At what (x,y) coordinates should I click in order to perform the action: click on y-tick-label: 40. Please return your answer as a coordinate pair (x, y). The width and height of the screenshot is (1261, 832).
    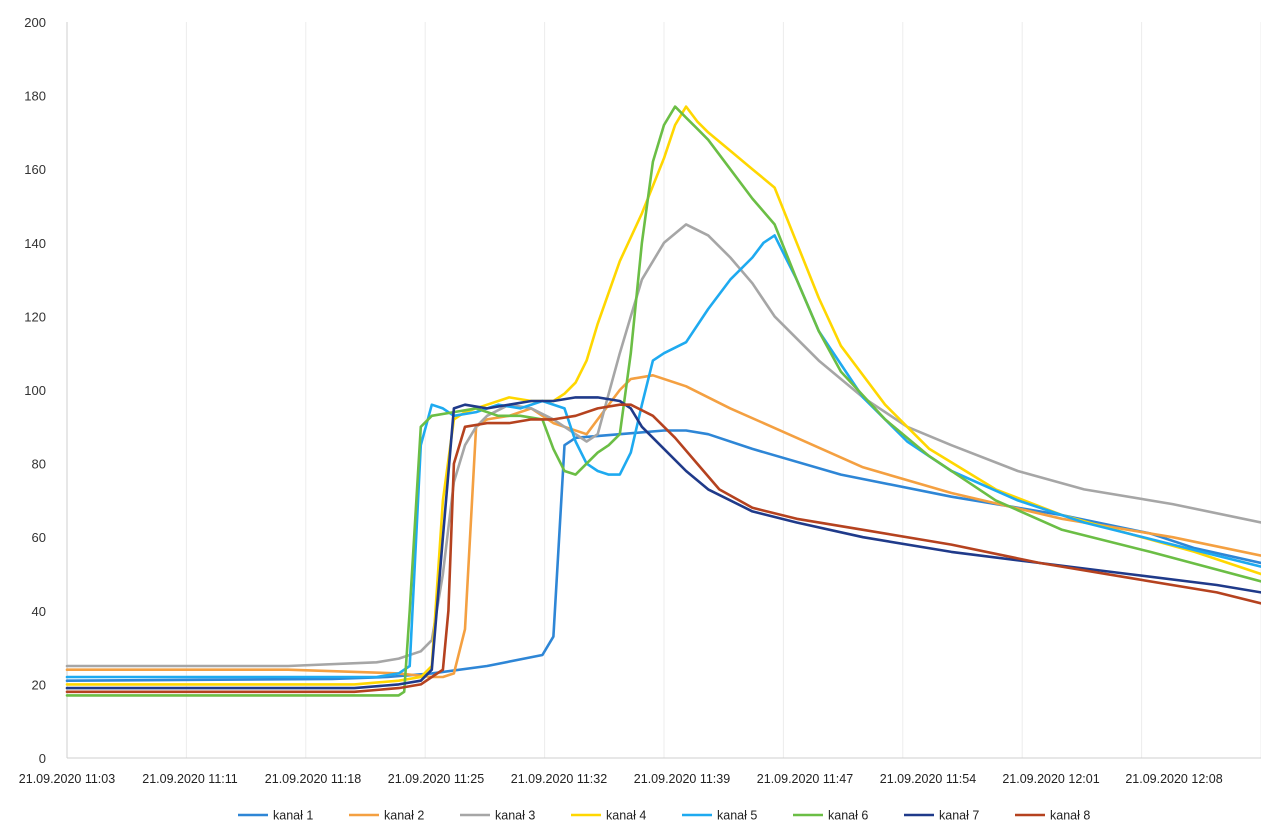
    Looking at the image, I should click on (39, 611).